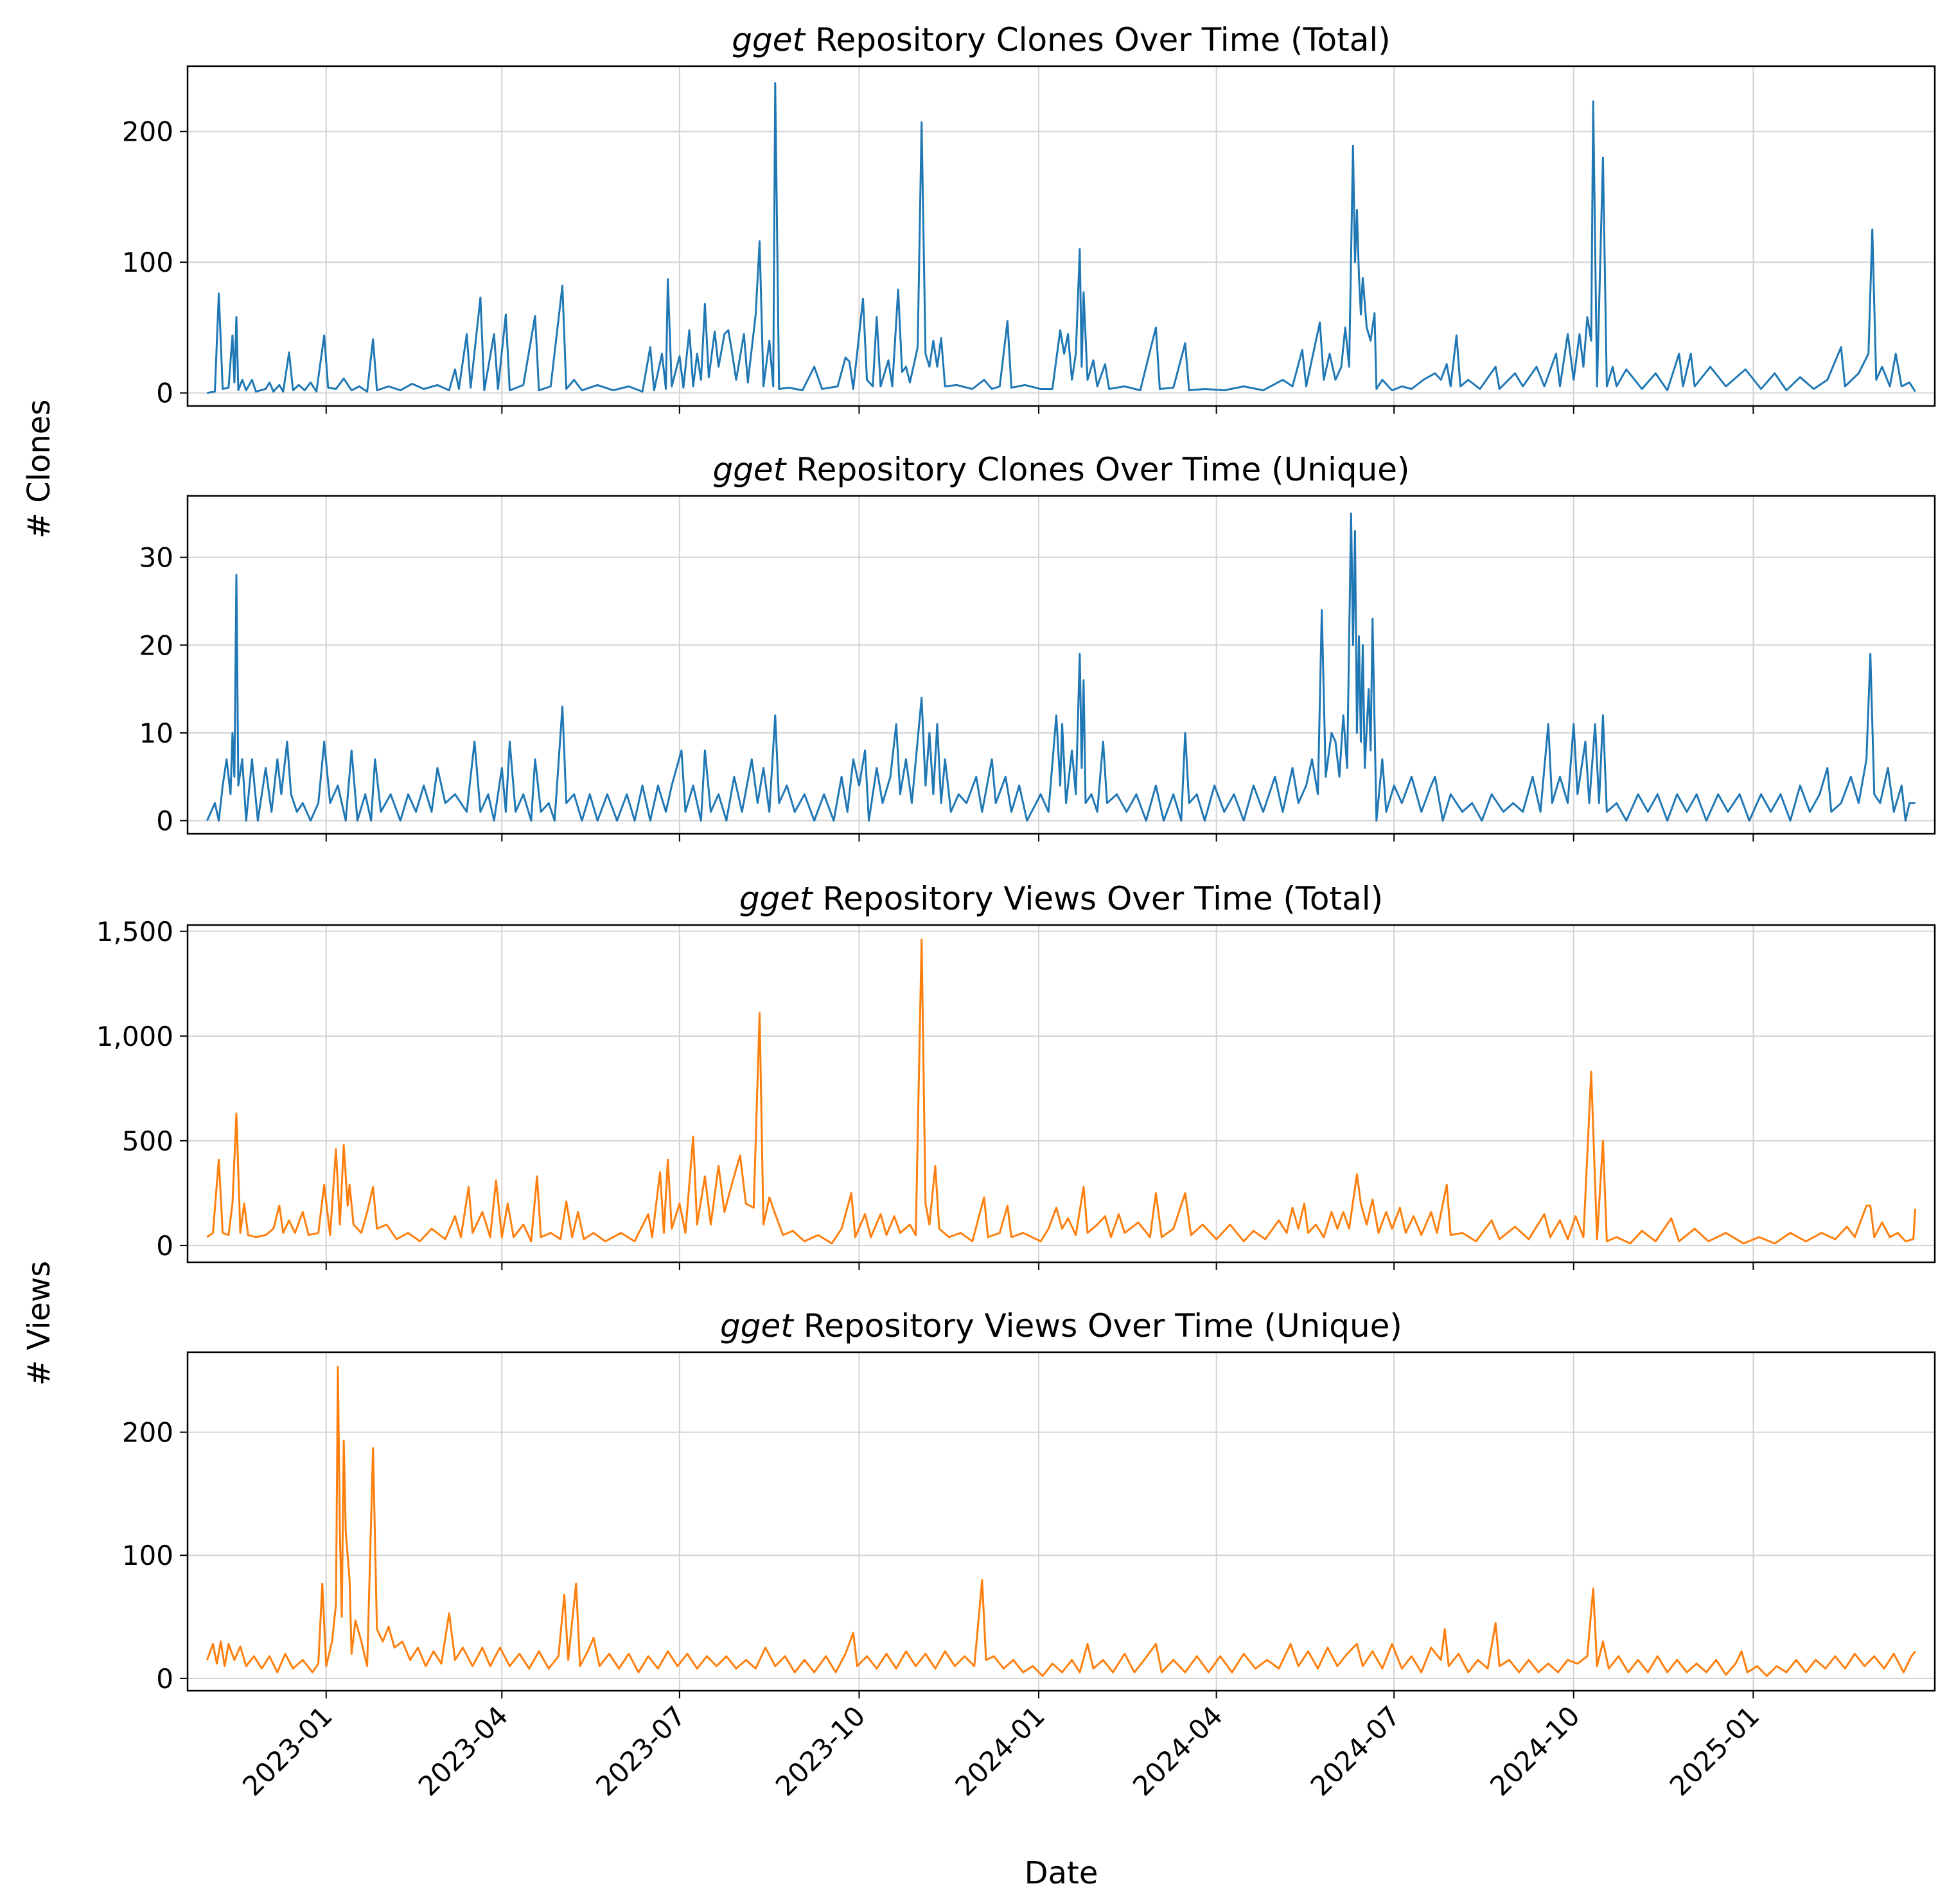  Describe the element at coordinates (1098, 898) in the screenshot. I see `panel-title-suffix: Repository Views Over Time (Total)` at that location.